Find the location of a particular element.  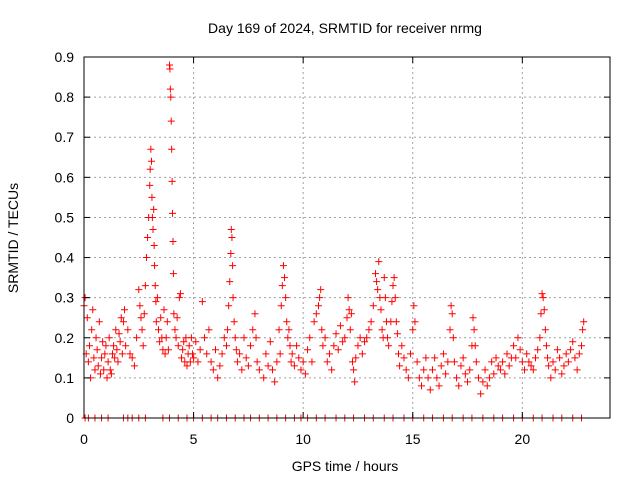

x-tick-label: 10 is located at coordinates (303, 439).